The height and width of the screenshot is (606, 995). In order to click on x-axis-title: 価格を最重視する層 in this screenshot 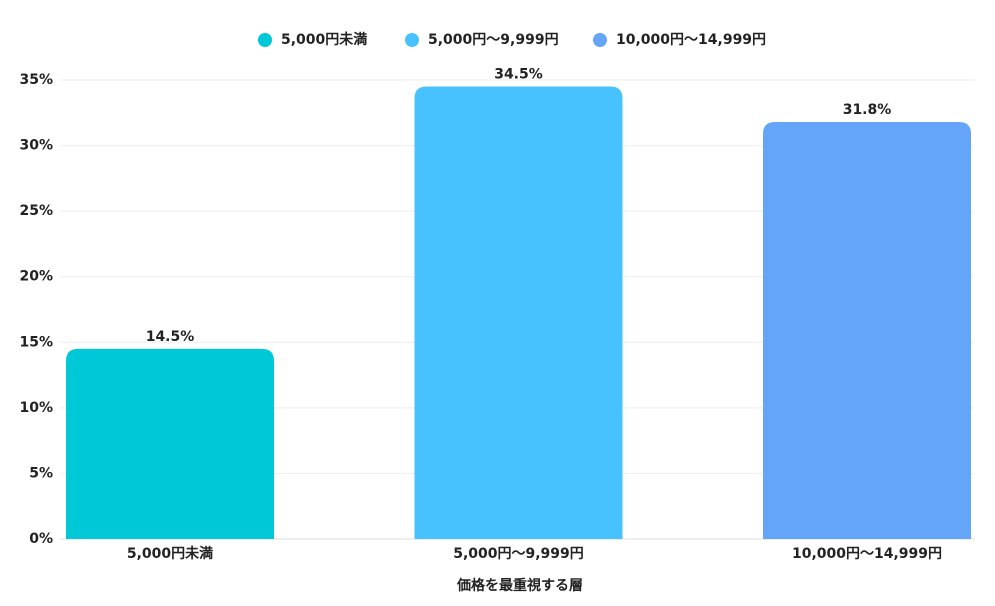, I will do `click(519, 585)`.